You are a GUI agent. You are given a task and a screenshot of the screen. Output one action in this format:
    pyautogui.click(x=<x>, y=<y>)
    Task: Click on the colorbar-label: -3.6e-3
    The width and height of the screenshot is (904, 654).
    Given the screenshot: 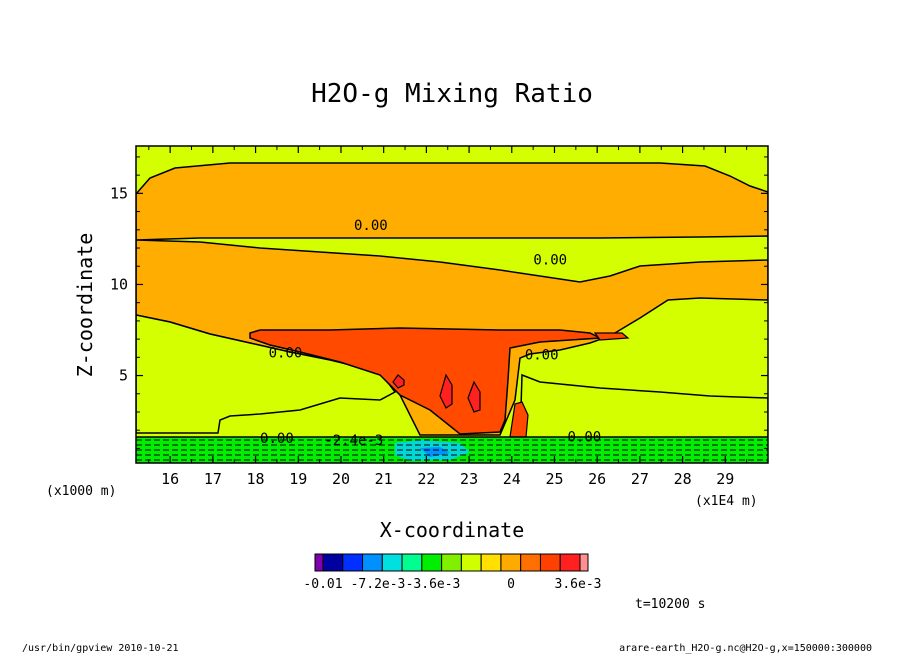 What is the action you would take?
    pyautogui.click(x=433, y=584)
    